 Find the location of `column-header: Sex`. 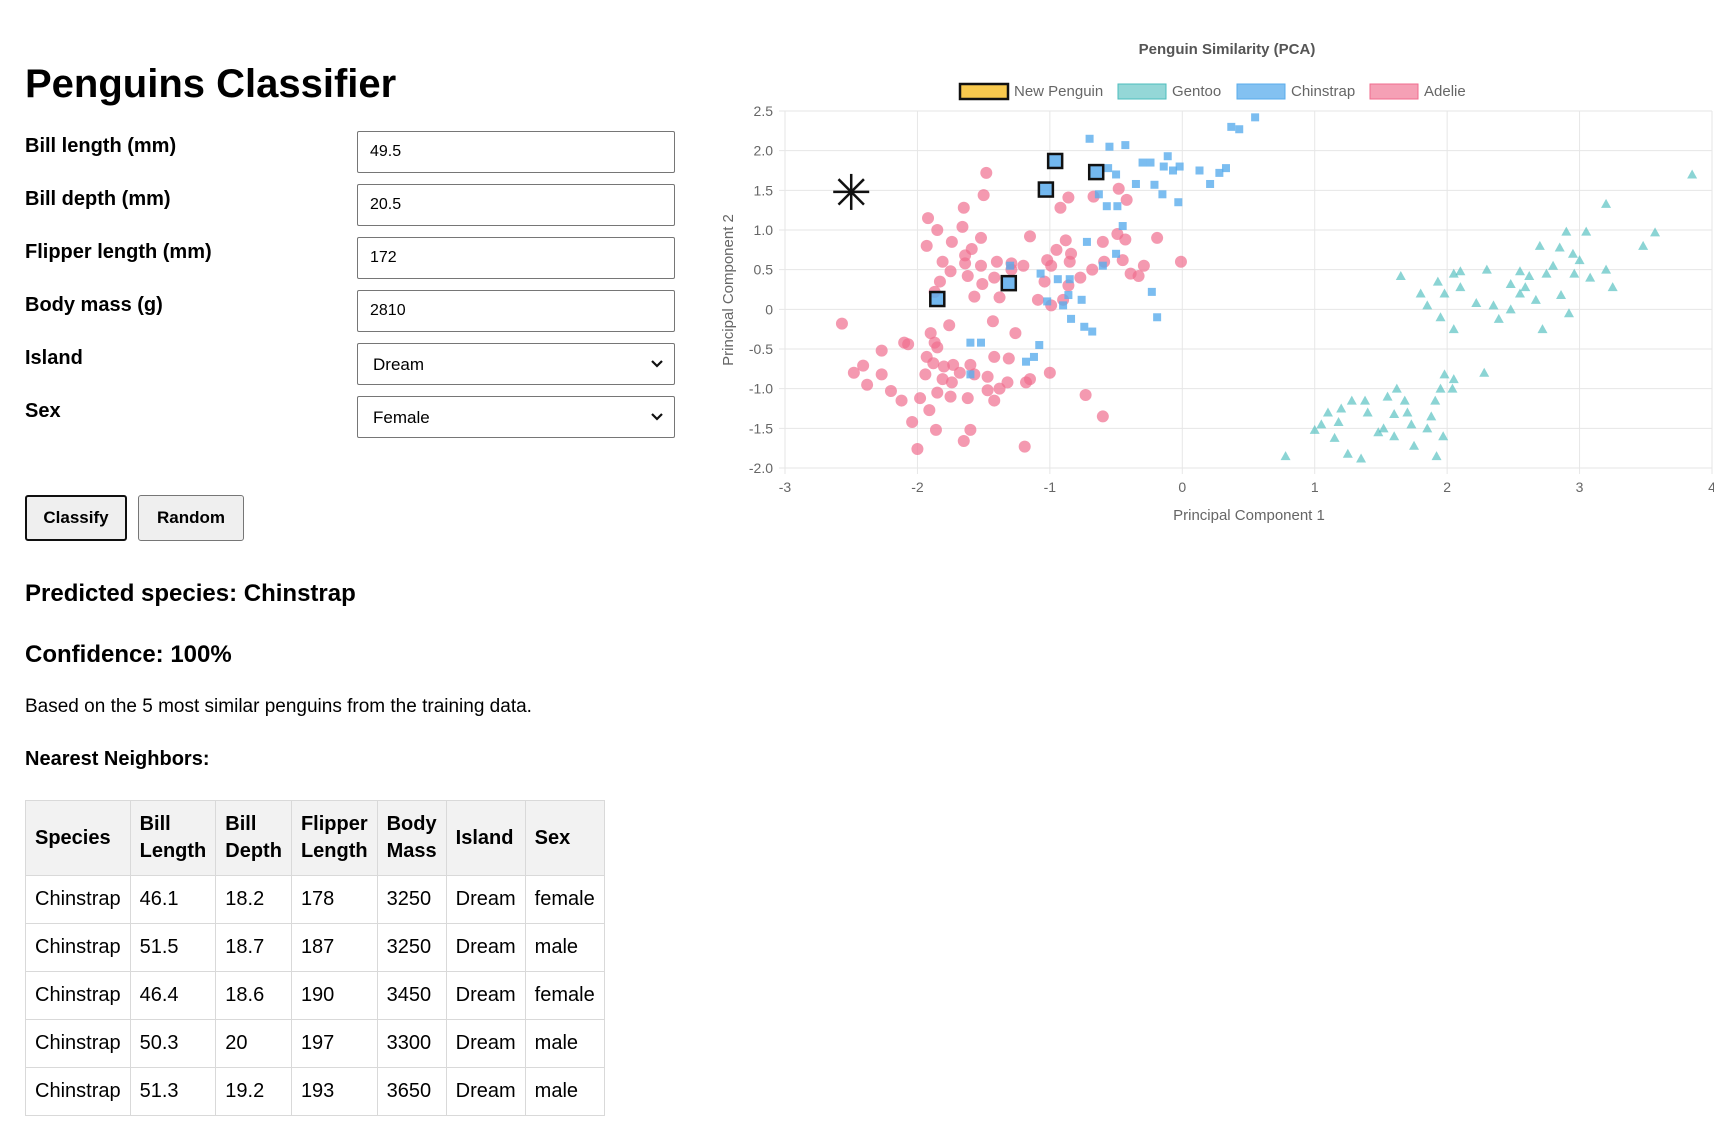

column-header: Sex is located at coordinates (564, 838).